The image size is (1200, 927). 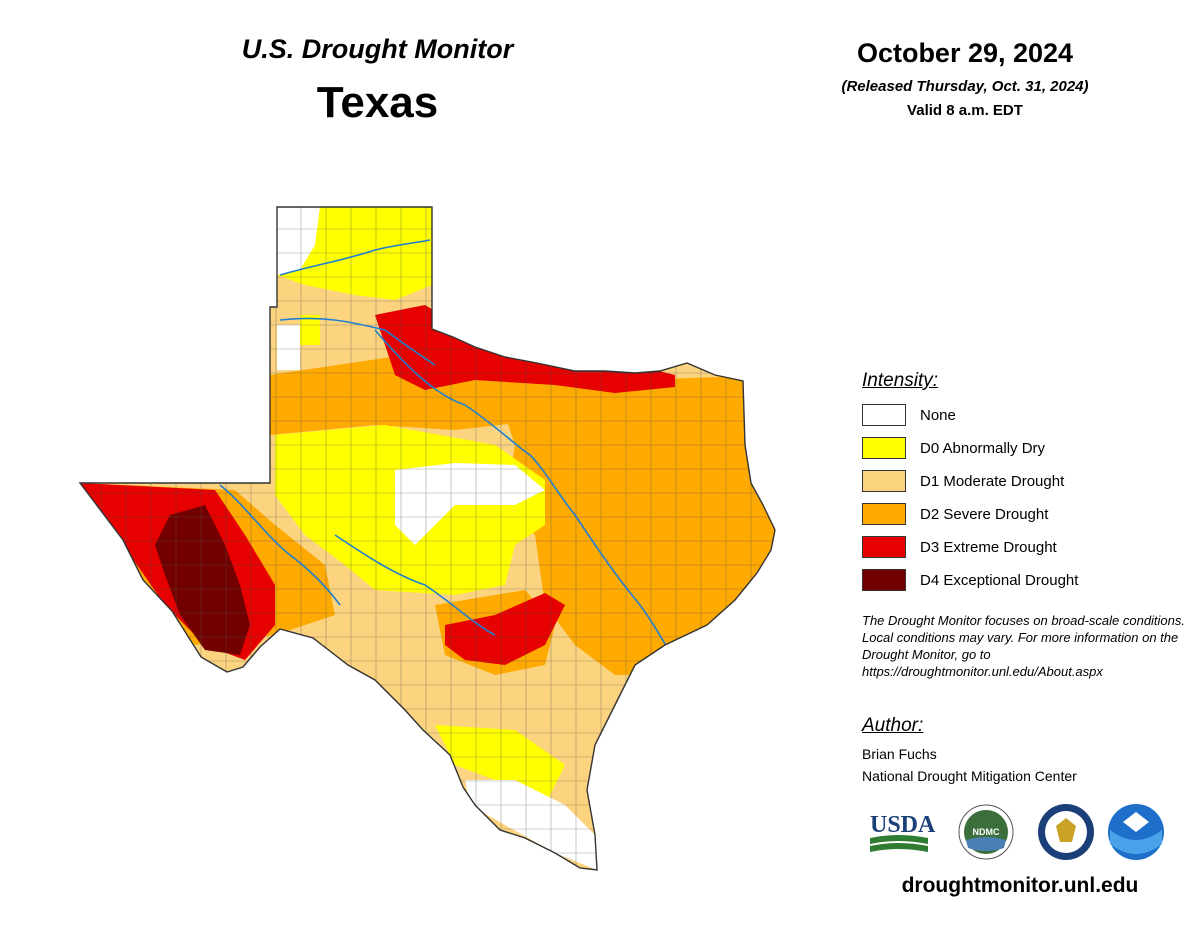 What do you see at coordinates (988, 547) in the screenshot?
I see `legend-label: D3 Extreme Drought` at bounding box center [988, 547].